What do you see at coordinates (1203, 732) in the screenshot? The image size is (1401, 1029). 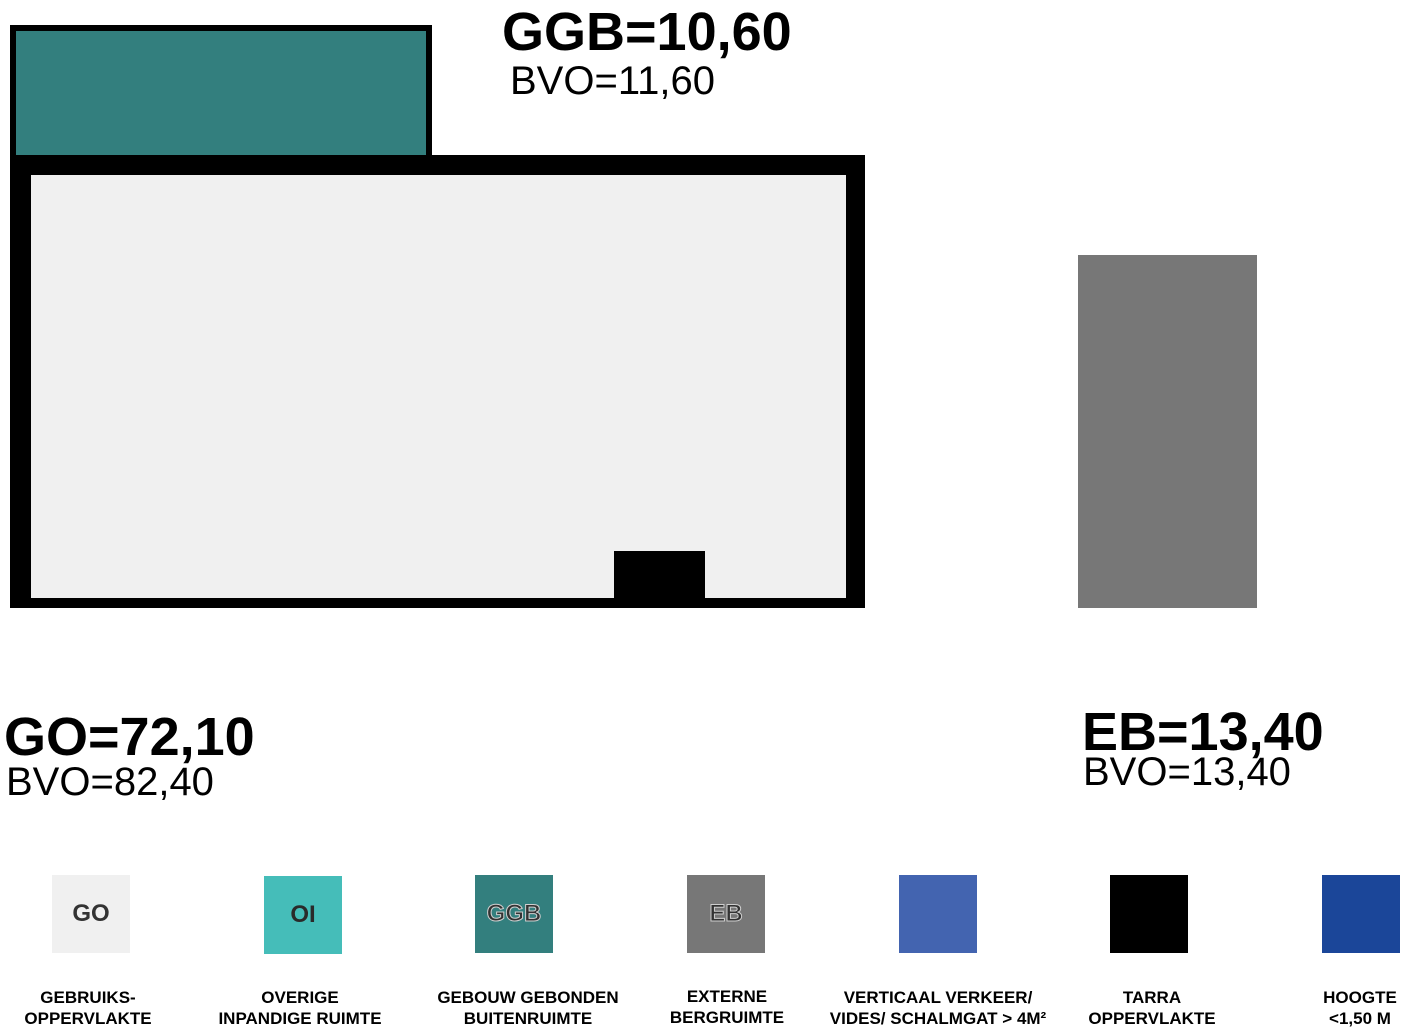 I see `eb-total: EB=13,40` at bounding box center [1203, 732].